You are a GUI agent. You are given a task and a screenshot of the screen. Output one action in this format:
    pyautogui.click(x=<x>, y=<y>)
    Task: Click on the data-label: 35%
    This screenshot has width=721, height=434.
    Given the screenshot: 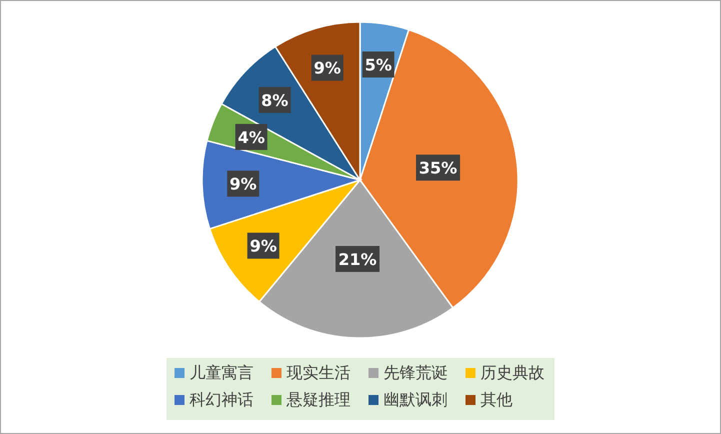 What is the action you would take?
    pyautogui.click(x=438, y=168)
    